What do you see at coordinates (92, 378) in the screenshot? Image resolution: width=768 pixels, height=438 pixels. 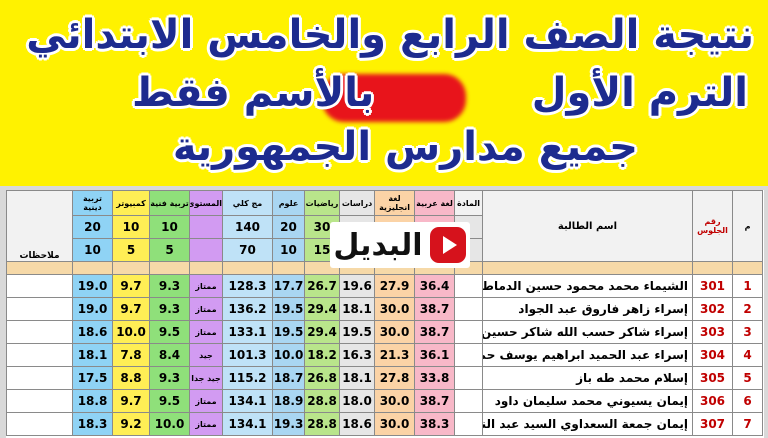 I see `score-cell: 17.5` at bounding box center [92, 378].